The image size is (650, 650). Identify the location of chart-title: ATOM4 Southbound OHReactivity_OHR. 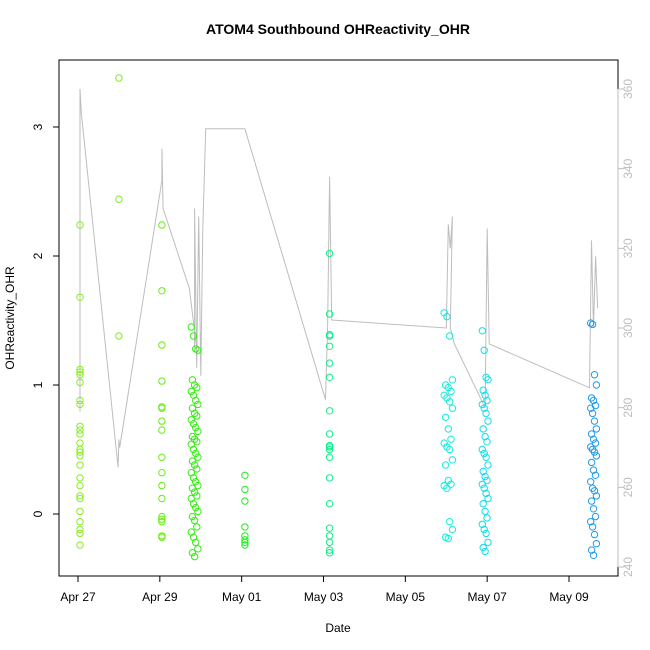
(338, 29).